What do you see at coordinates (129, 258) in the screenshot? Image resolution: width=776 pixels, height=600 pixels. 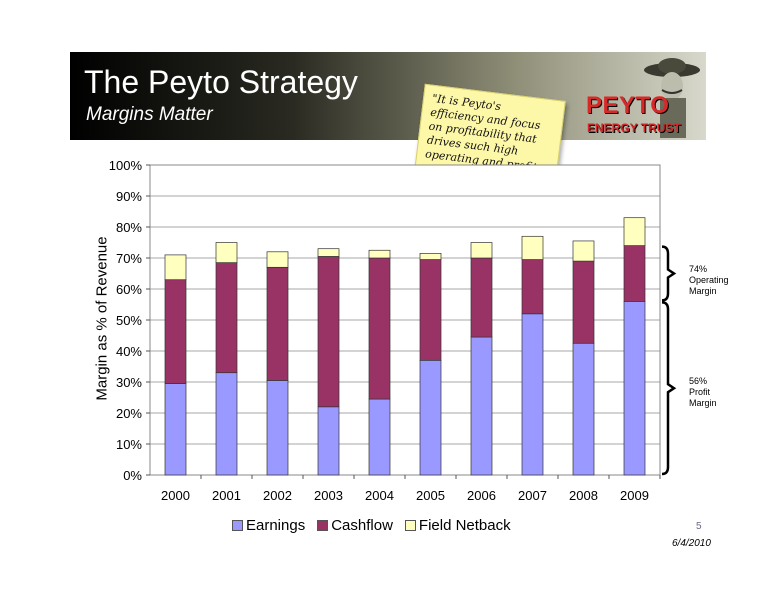 I see `y-tick-label: 70%` at bounding box center [129, 258].